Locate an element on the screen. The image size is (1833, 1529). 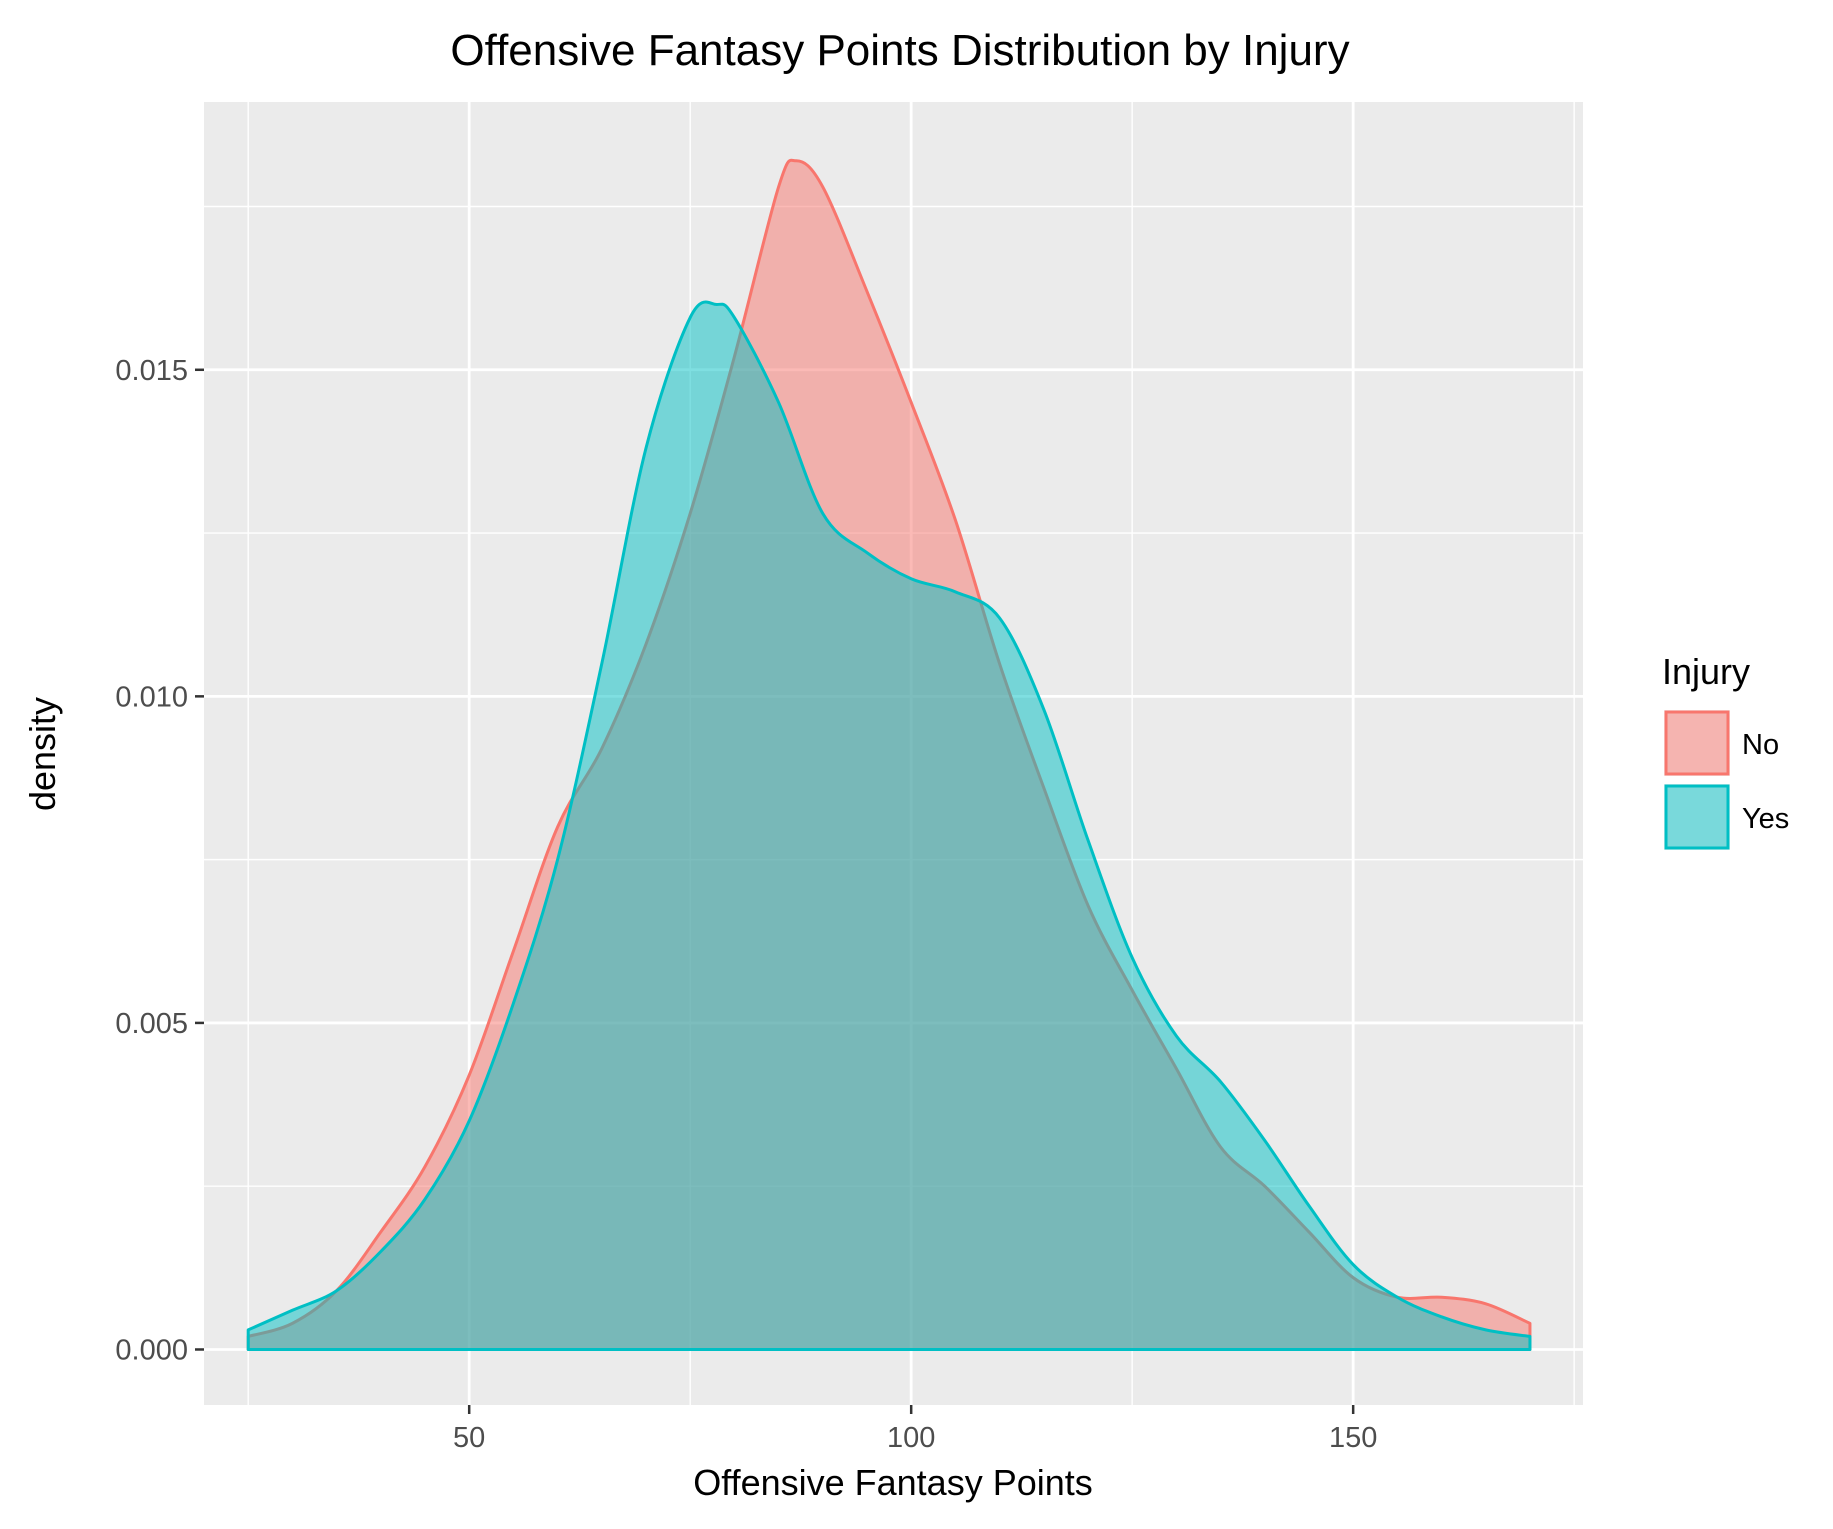
legend-swatch-no is located at coordinates (1697, 743).